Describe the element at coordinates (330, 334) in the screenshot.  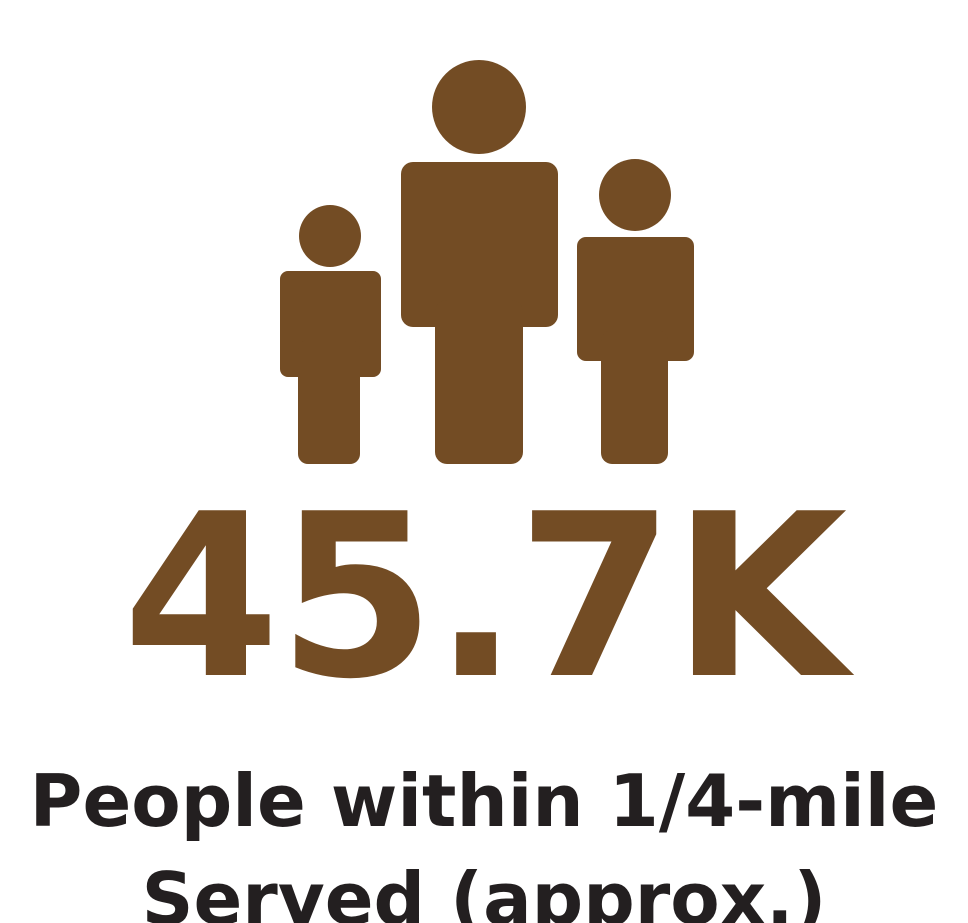
I see `child-left-figure` at that location.